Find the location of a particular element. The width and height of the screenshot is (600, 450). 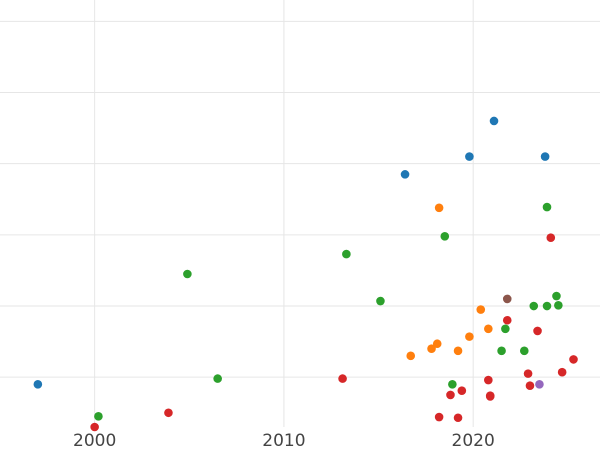

x-tick-label: 2000 is located at coordinates (94, 440).